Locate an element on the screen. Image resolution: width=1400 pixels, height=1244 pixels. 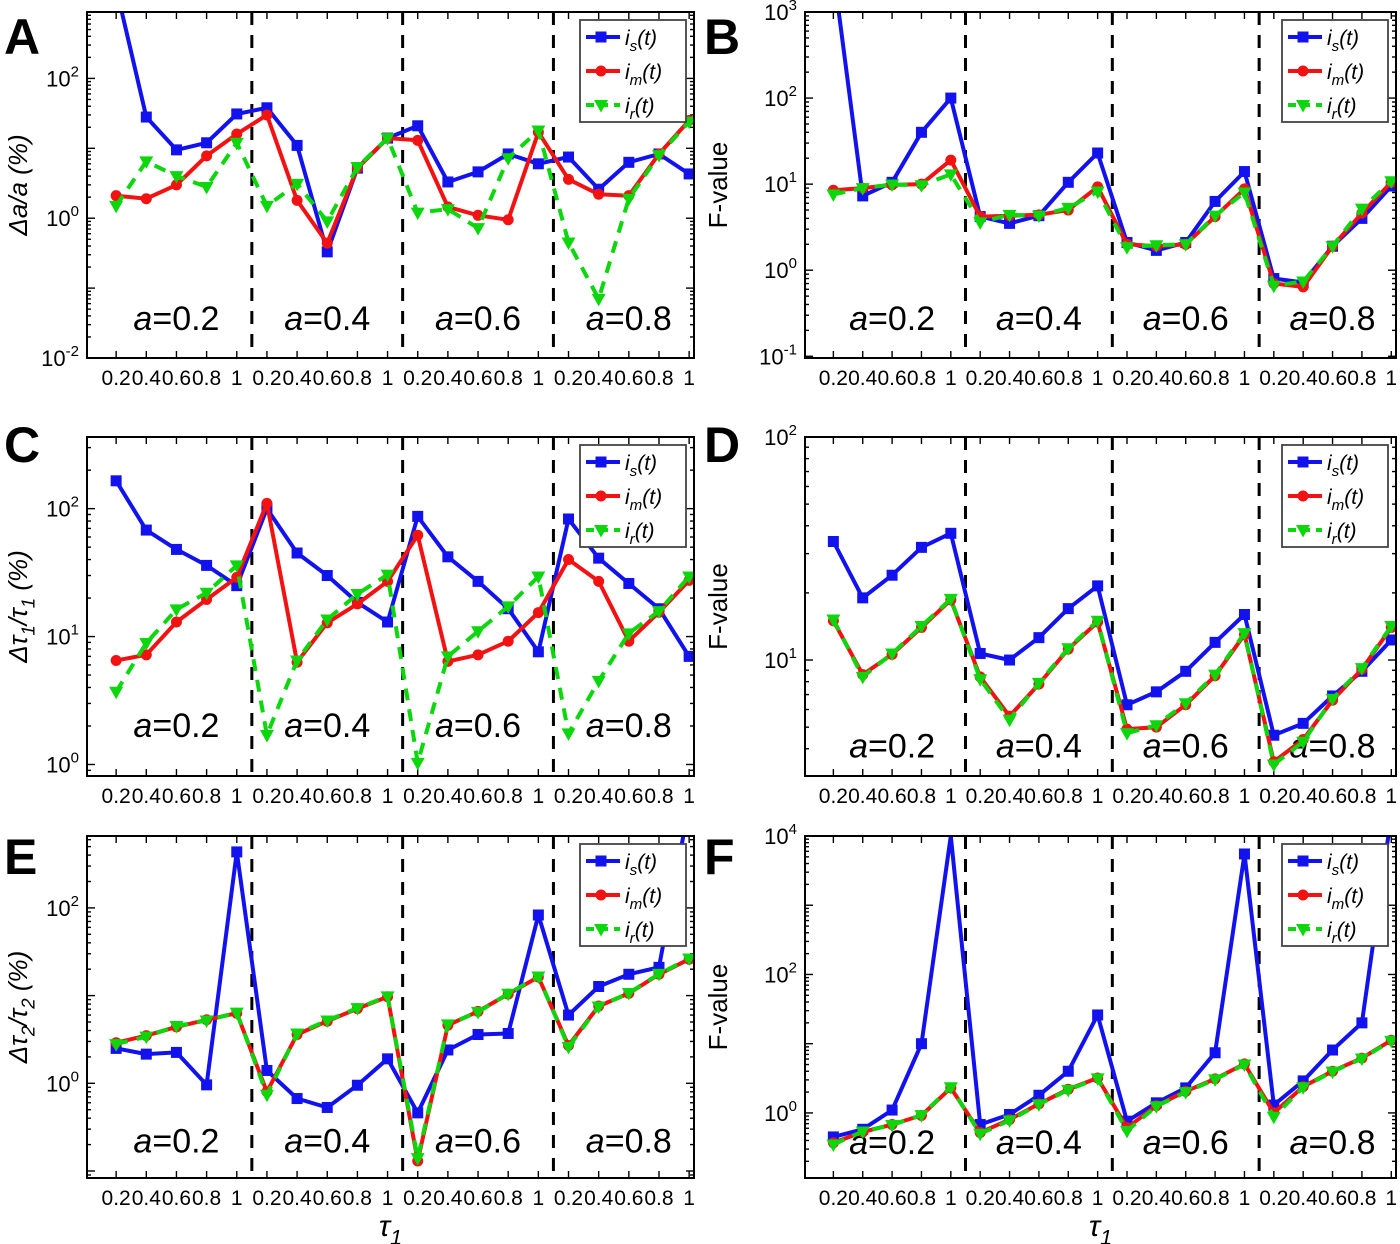
markers-is is located at coordinates (1111, 634).